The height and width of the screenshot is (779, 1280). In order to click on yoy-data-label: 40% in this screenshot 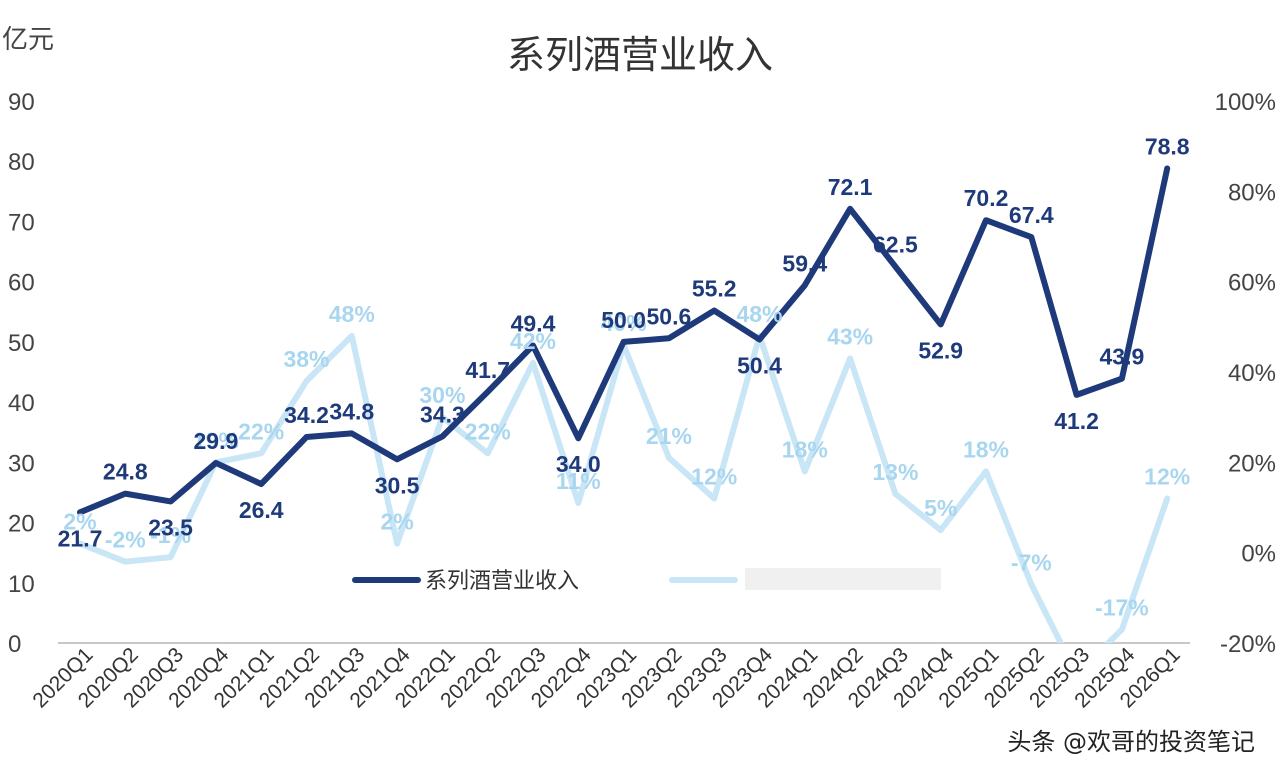, I will do `click(624, 323)`.